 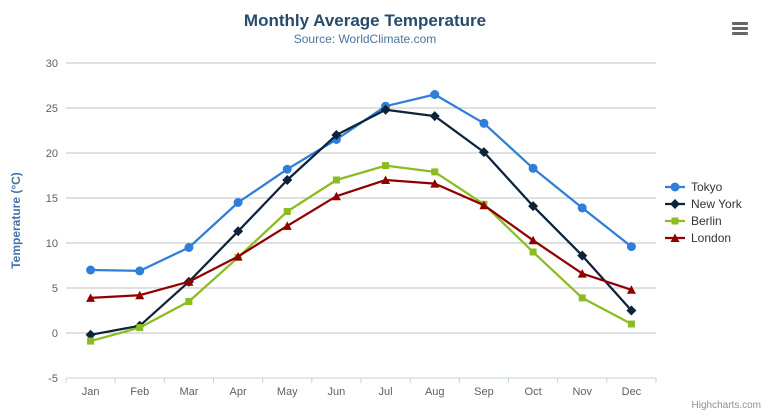 What do you see at coordinates (533, 392) in the screenshot?
I see `x-axis-label: Oct` at bounding box center [533, 392].